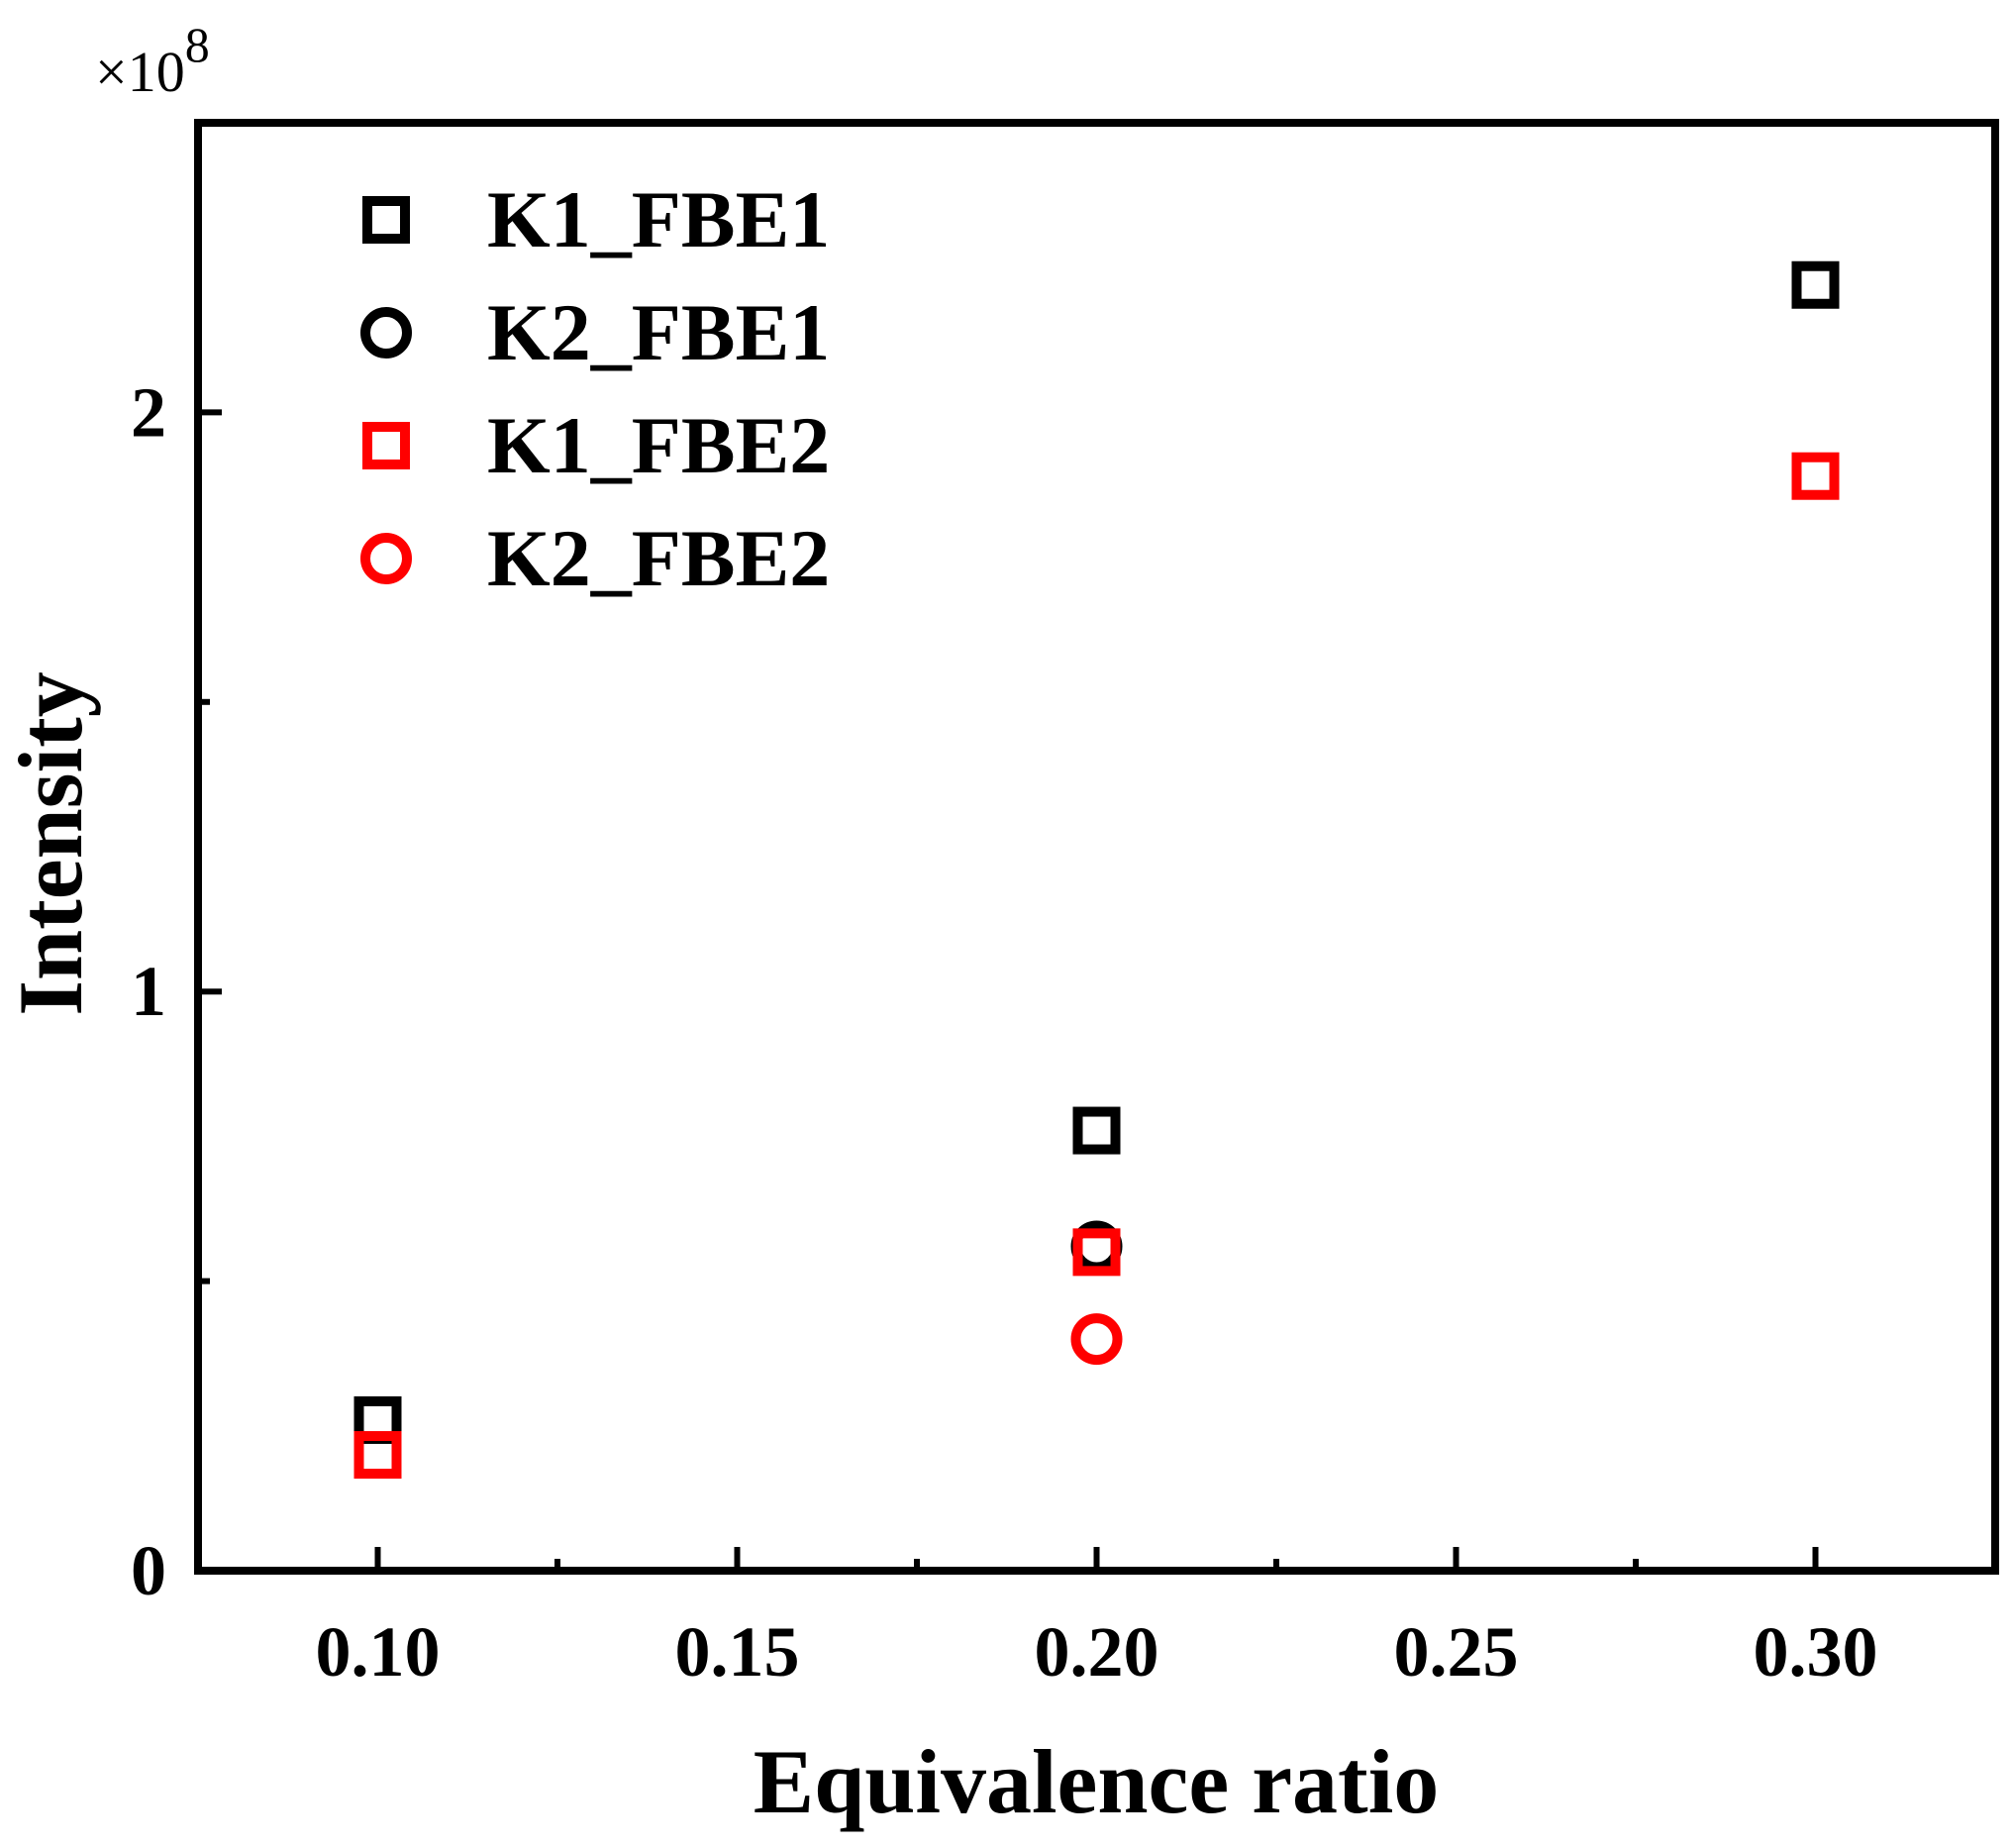 Image resolution: width=2013 pixels, height=1848 pixels. What do you see at coordinates (1097, 1782) in the screenshot?
I see `x-axis-label: Equivalence ratio` at bounding box center [1097, 1782].